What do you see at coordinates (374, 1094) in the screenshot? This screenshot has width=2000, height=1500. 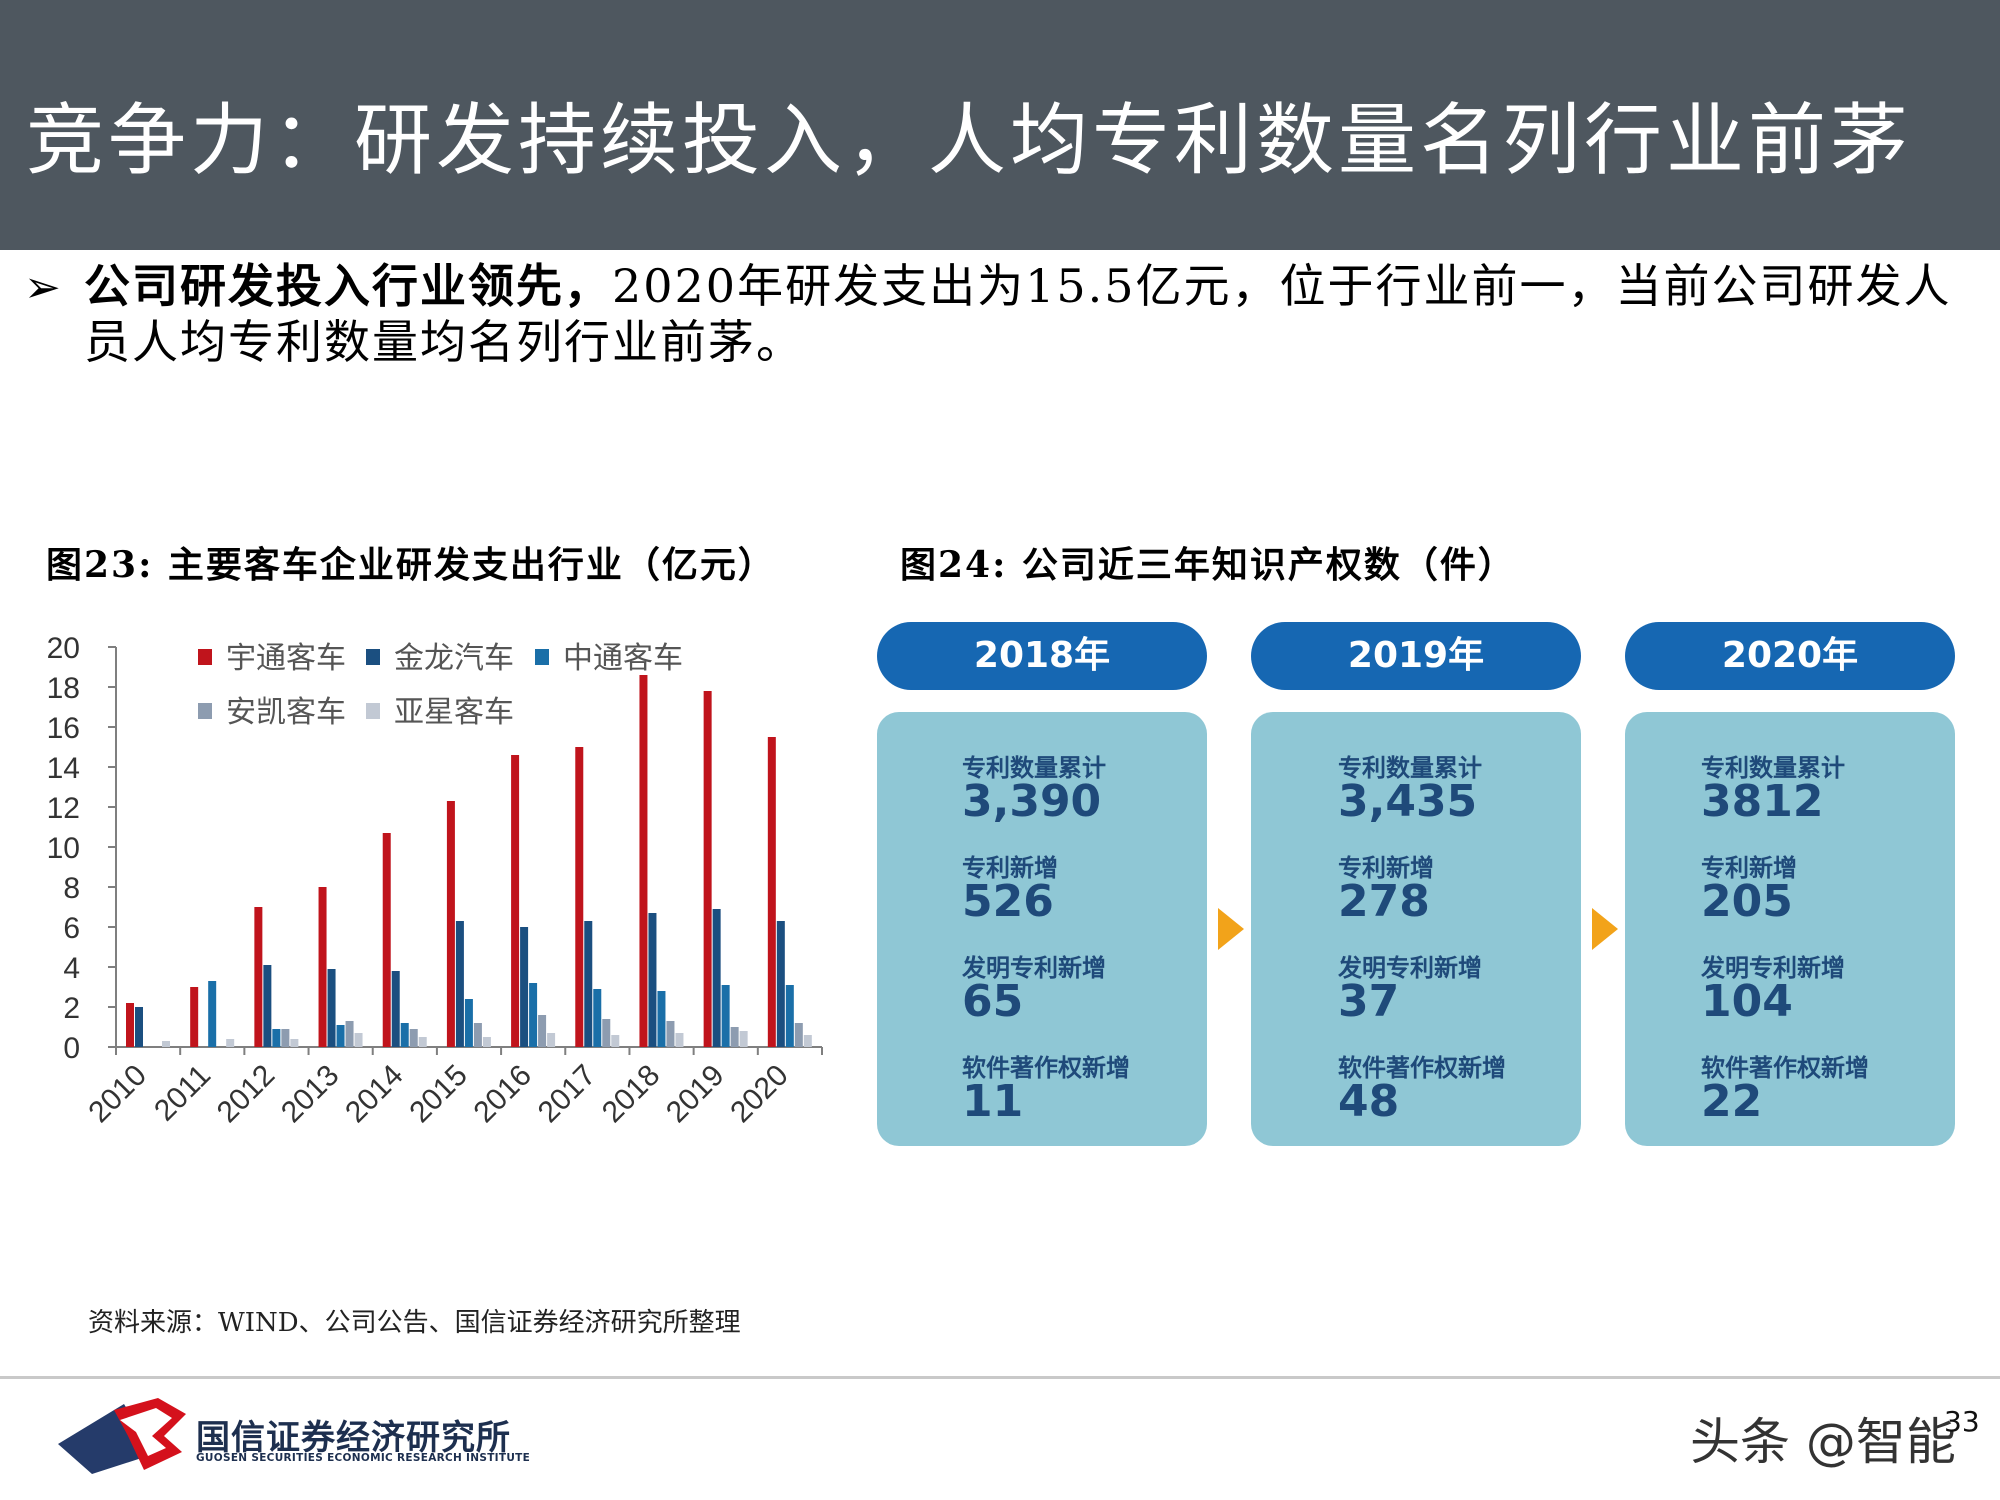 I see `x-tick-label: 2014` at bounding box center [374, 1094].